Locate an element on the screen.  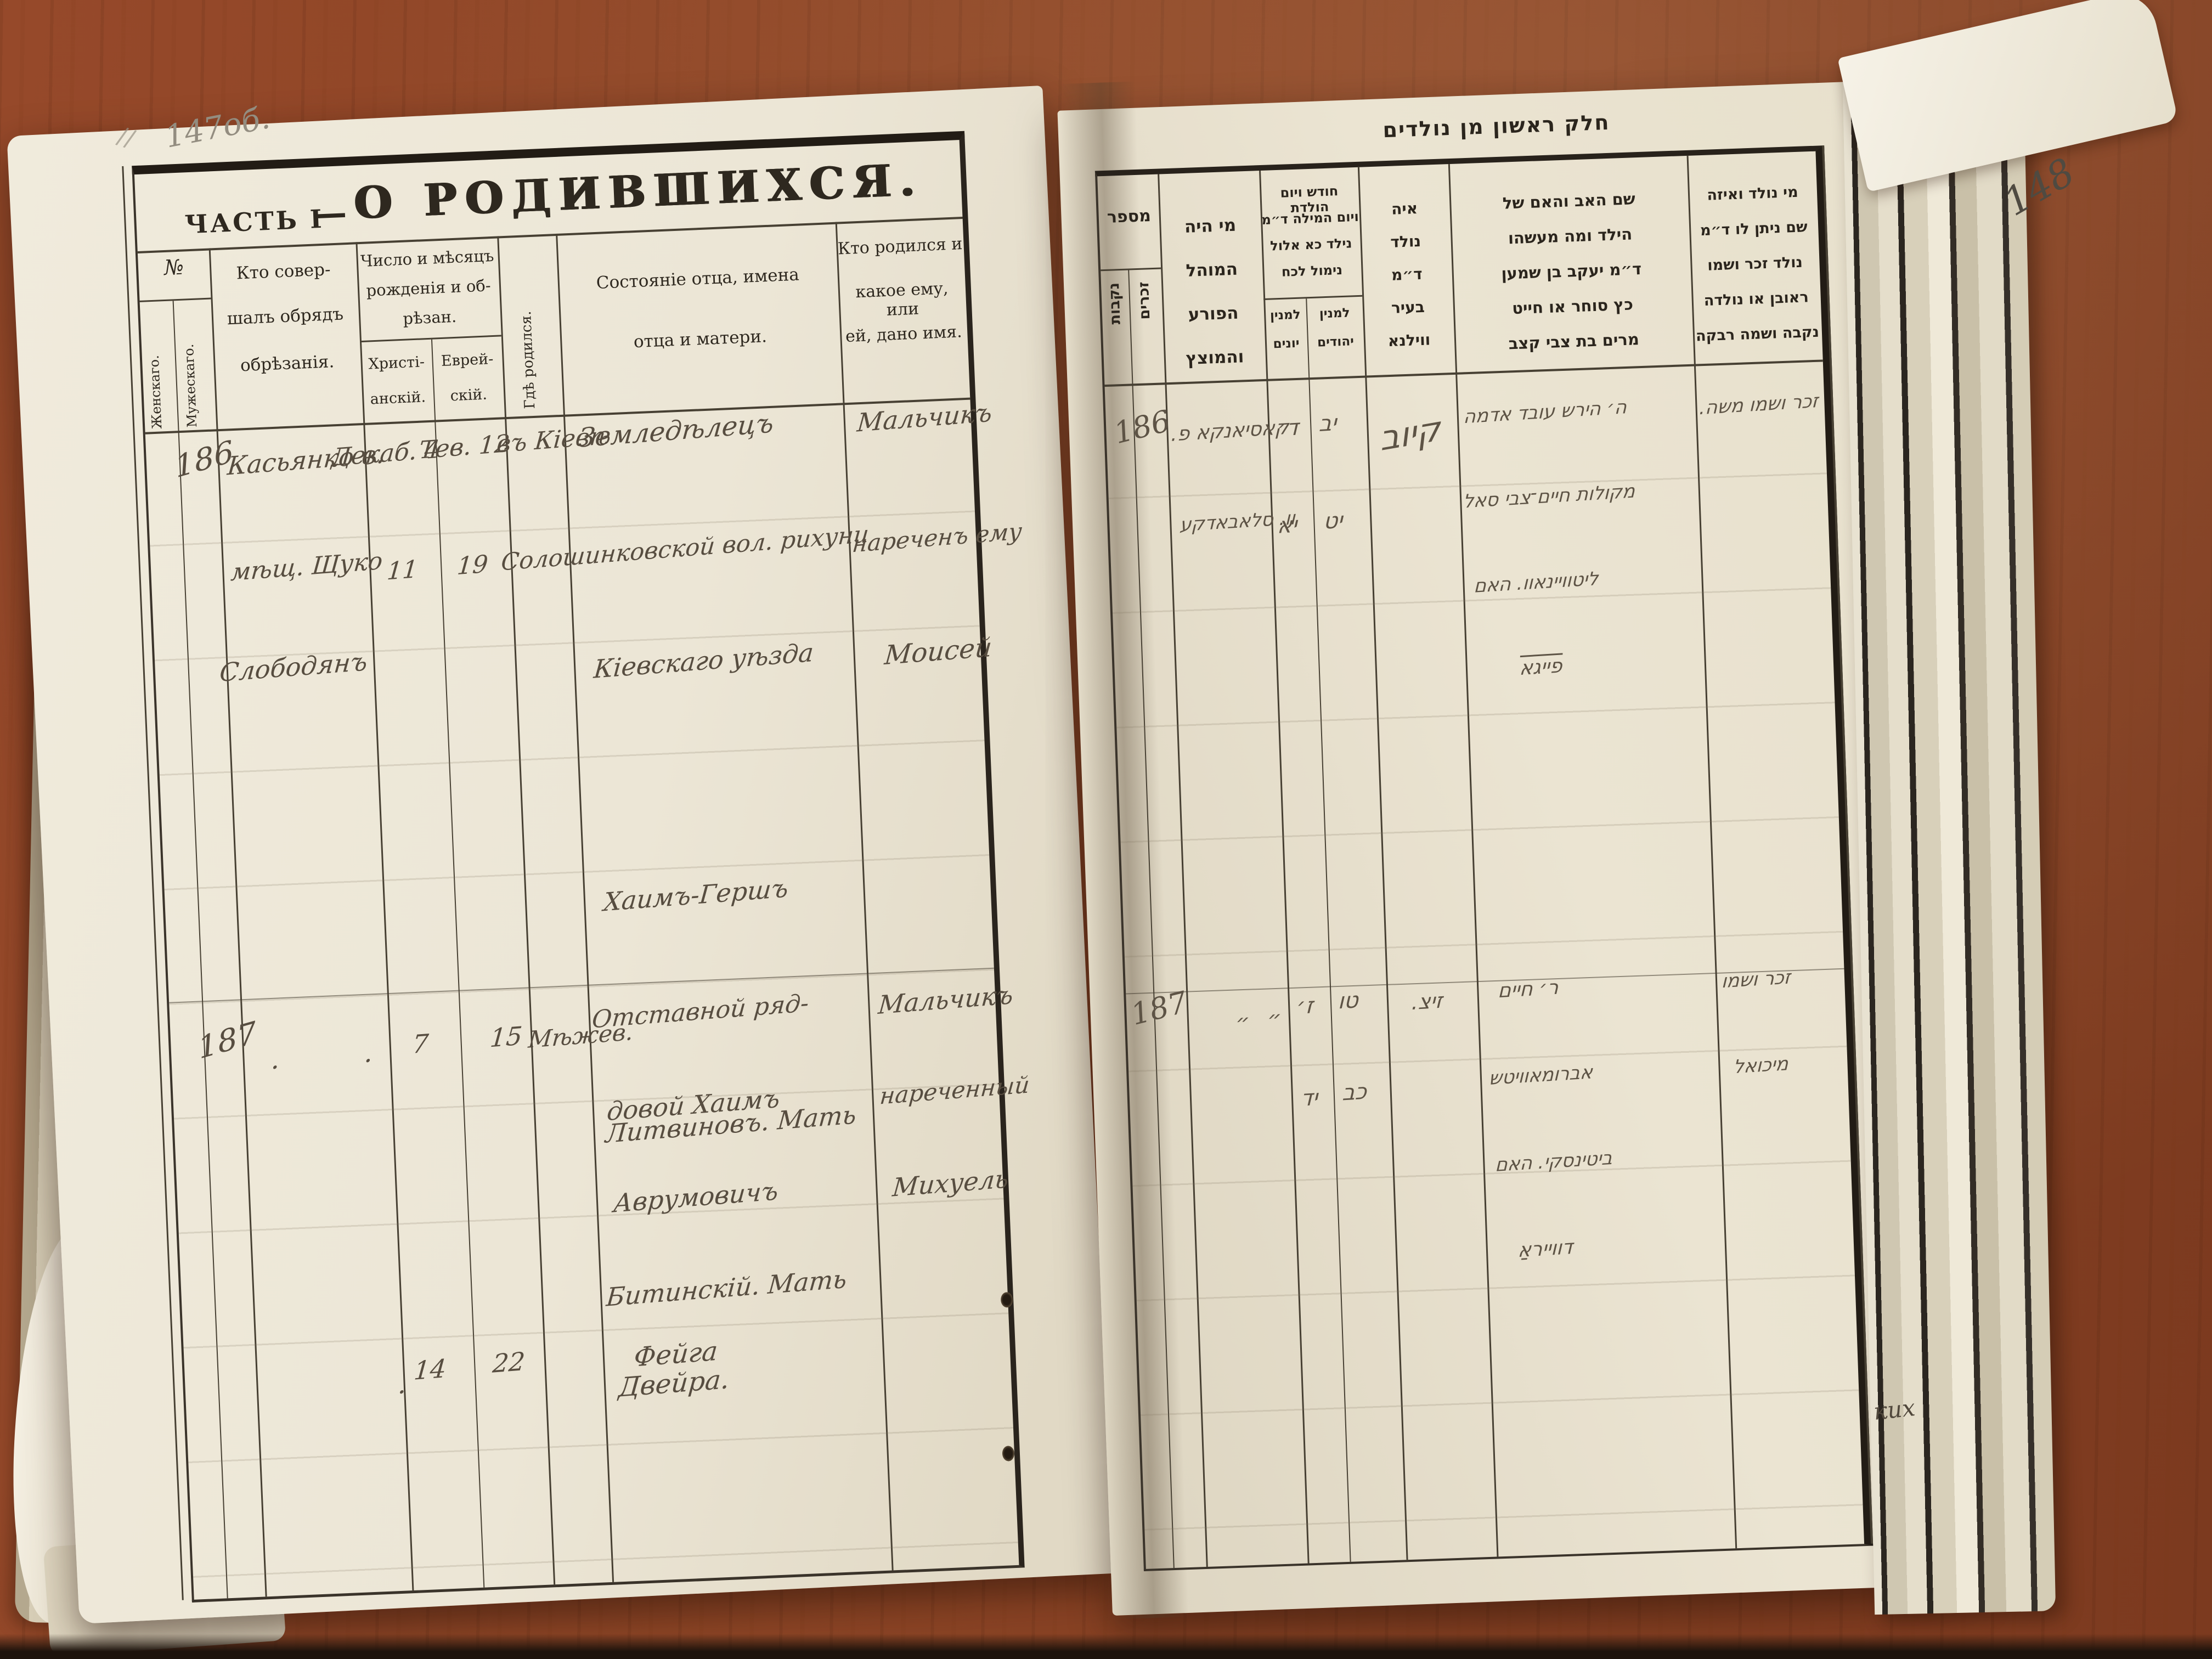
no-box-line is located at coordinates (175, 300).